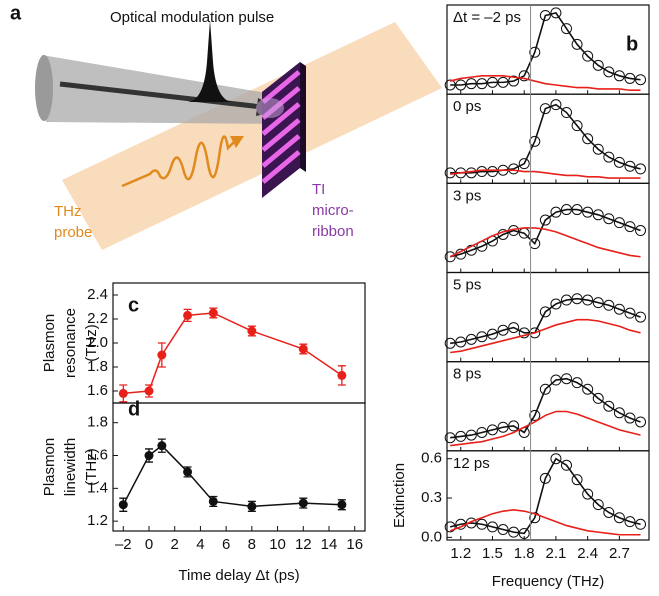 The height and width of the screenshot is (596, 659). What do you see at coordinates (16, 13) in the screenshot?
I see `panel-letter: a` at bounding box center [16, 13].